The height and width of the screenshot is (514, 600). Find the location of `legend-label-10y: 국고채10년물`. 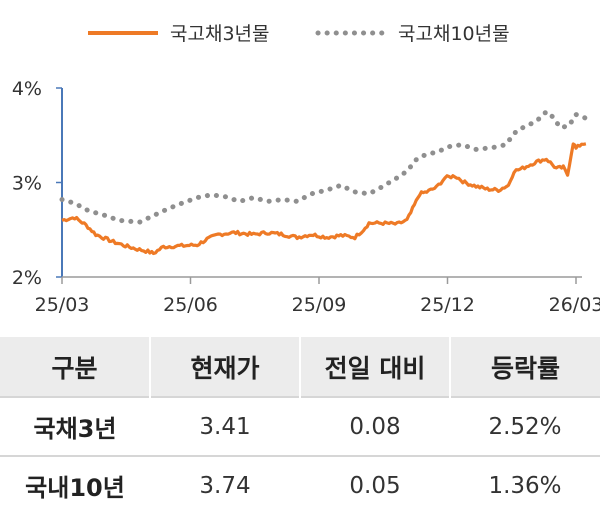

legend-label-10y: 국고채10년물 is located at coordinates (454, 34).